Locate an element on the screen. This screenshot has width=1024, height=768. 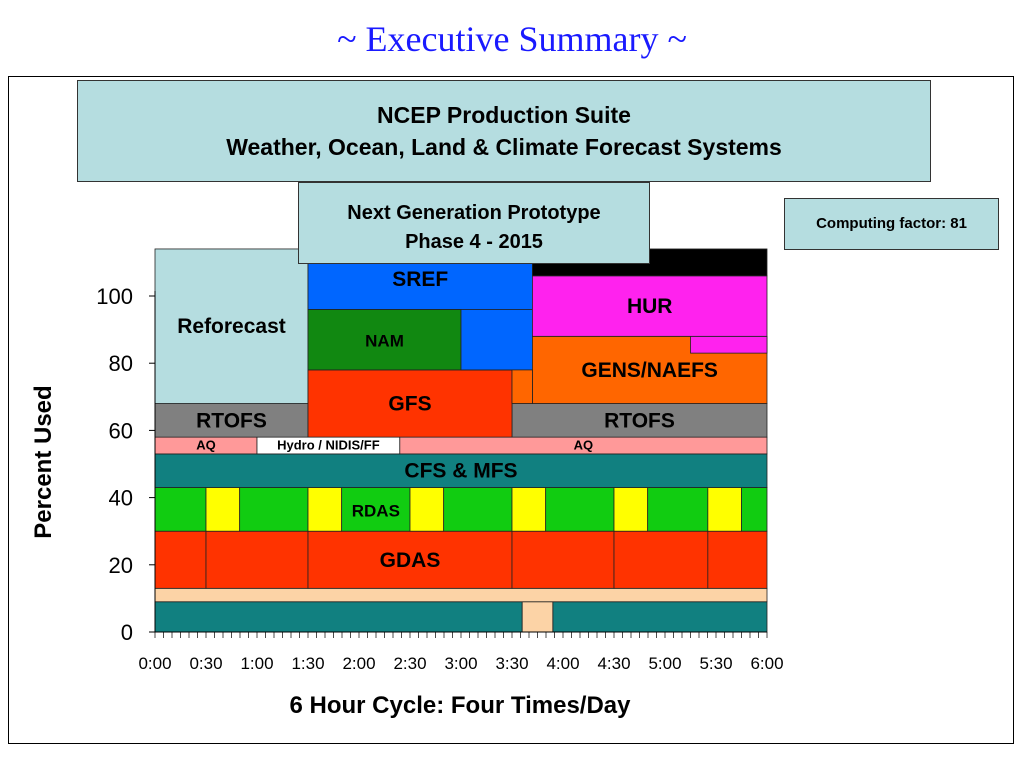
x-tick-label: 1:30 is located at coordinates (307, 663).